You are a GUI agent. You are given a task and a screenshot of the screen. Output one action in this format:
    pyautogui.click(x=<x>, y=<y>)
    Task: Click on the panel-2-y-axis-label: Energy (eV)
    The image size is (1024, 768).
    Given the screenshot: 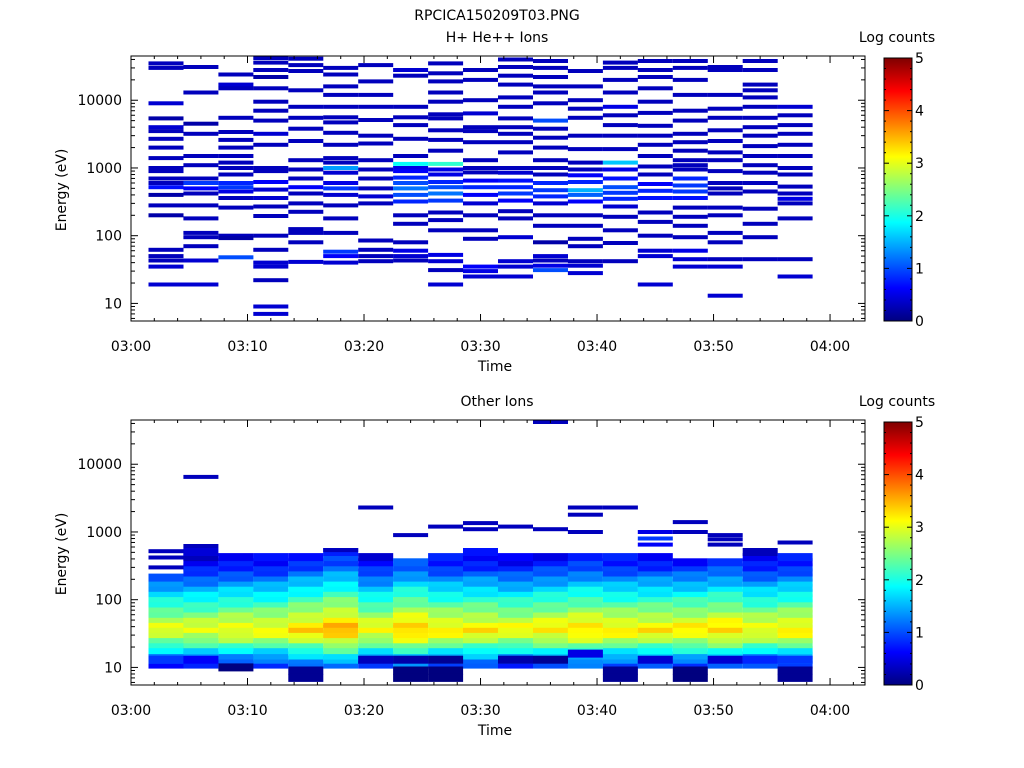 What is the action you would take?
    pyautogui.click(x=62, y=554)
    